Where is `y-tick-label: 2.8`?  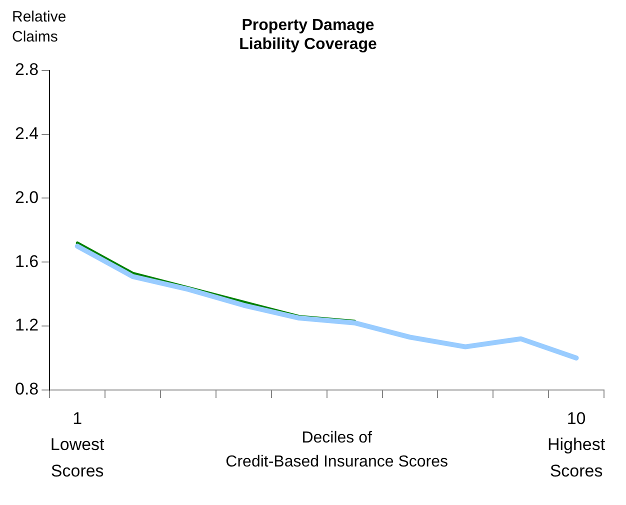
y-tick-label: 2.8 is located at coordinates (26, 70).